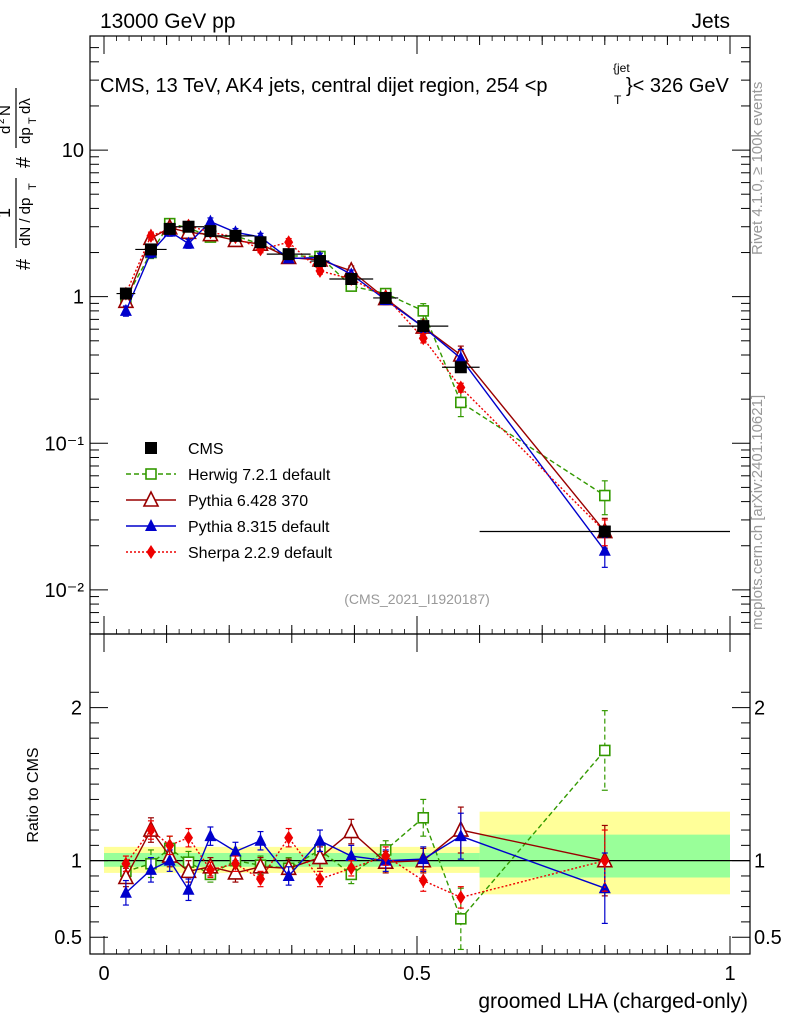 The width and height of the screenshot is (786, 1024). Describe the element at coordinates (228, 527) in the screenshot. I see `legend-item-pythia-8-315-default: Pythia 8.315 default` at that location.